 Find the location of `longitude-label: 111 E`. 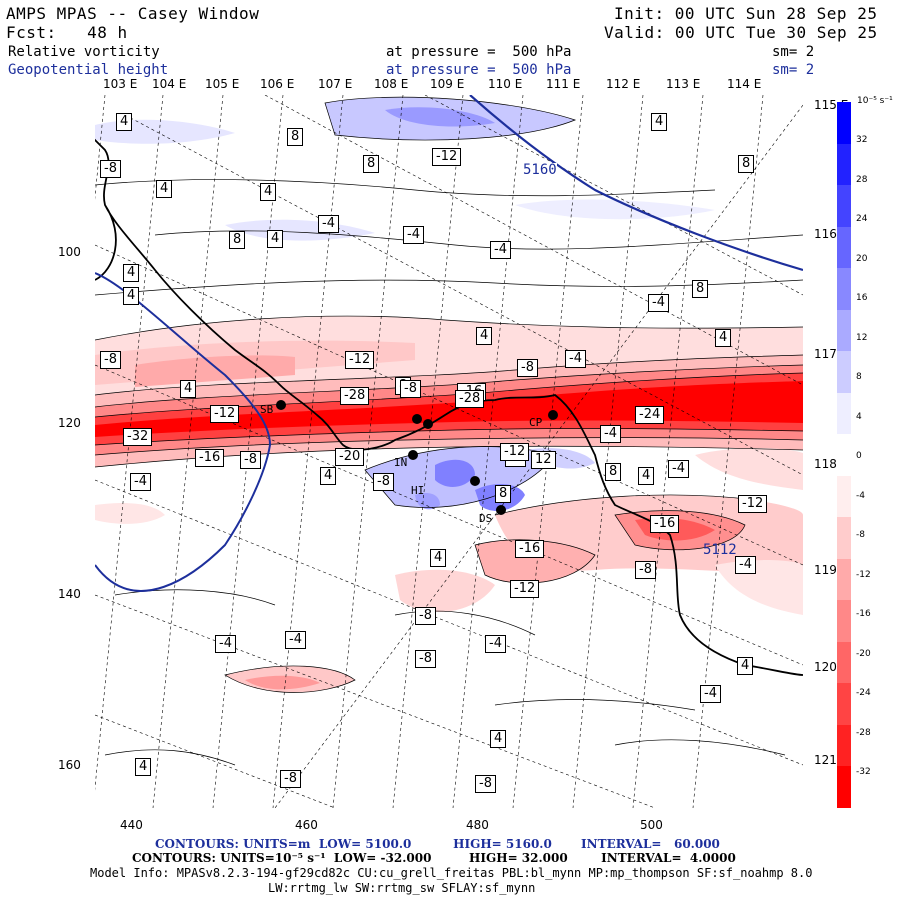

longitude-label: 111 E is located at coordinates (563, 84).